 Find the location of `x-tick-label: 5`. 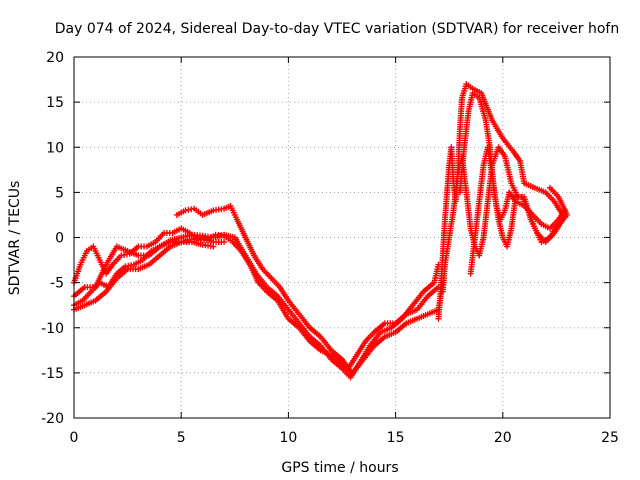

x-tick-label: 5 is located at coordinates (181, 438).